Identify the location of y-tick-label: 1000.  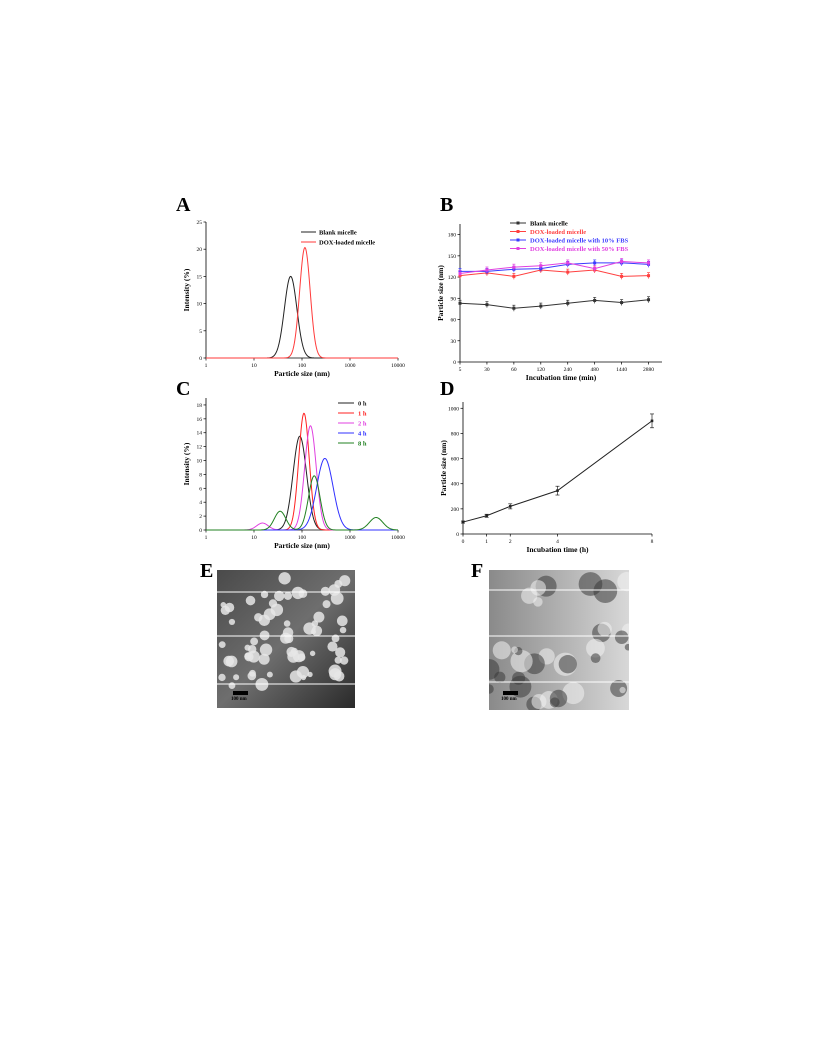
(453, 409).